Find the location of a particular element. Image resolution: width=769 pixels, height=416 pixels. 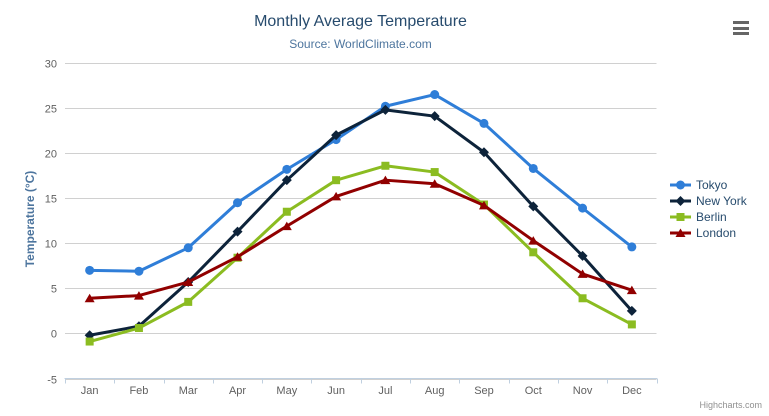

data-point-tokyo-aug is located at coordinates (435, 95).